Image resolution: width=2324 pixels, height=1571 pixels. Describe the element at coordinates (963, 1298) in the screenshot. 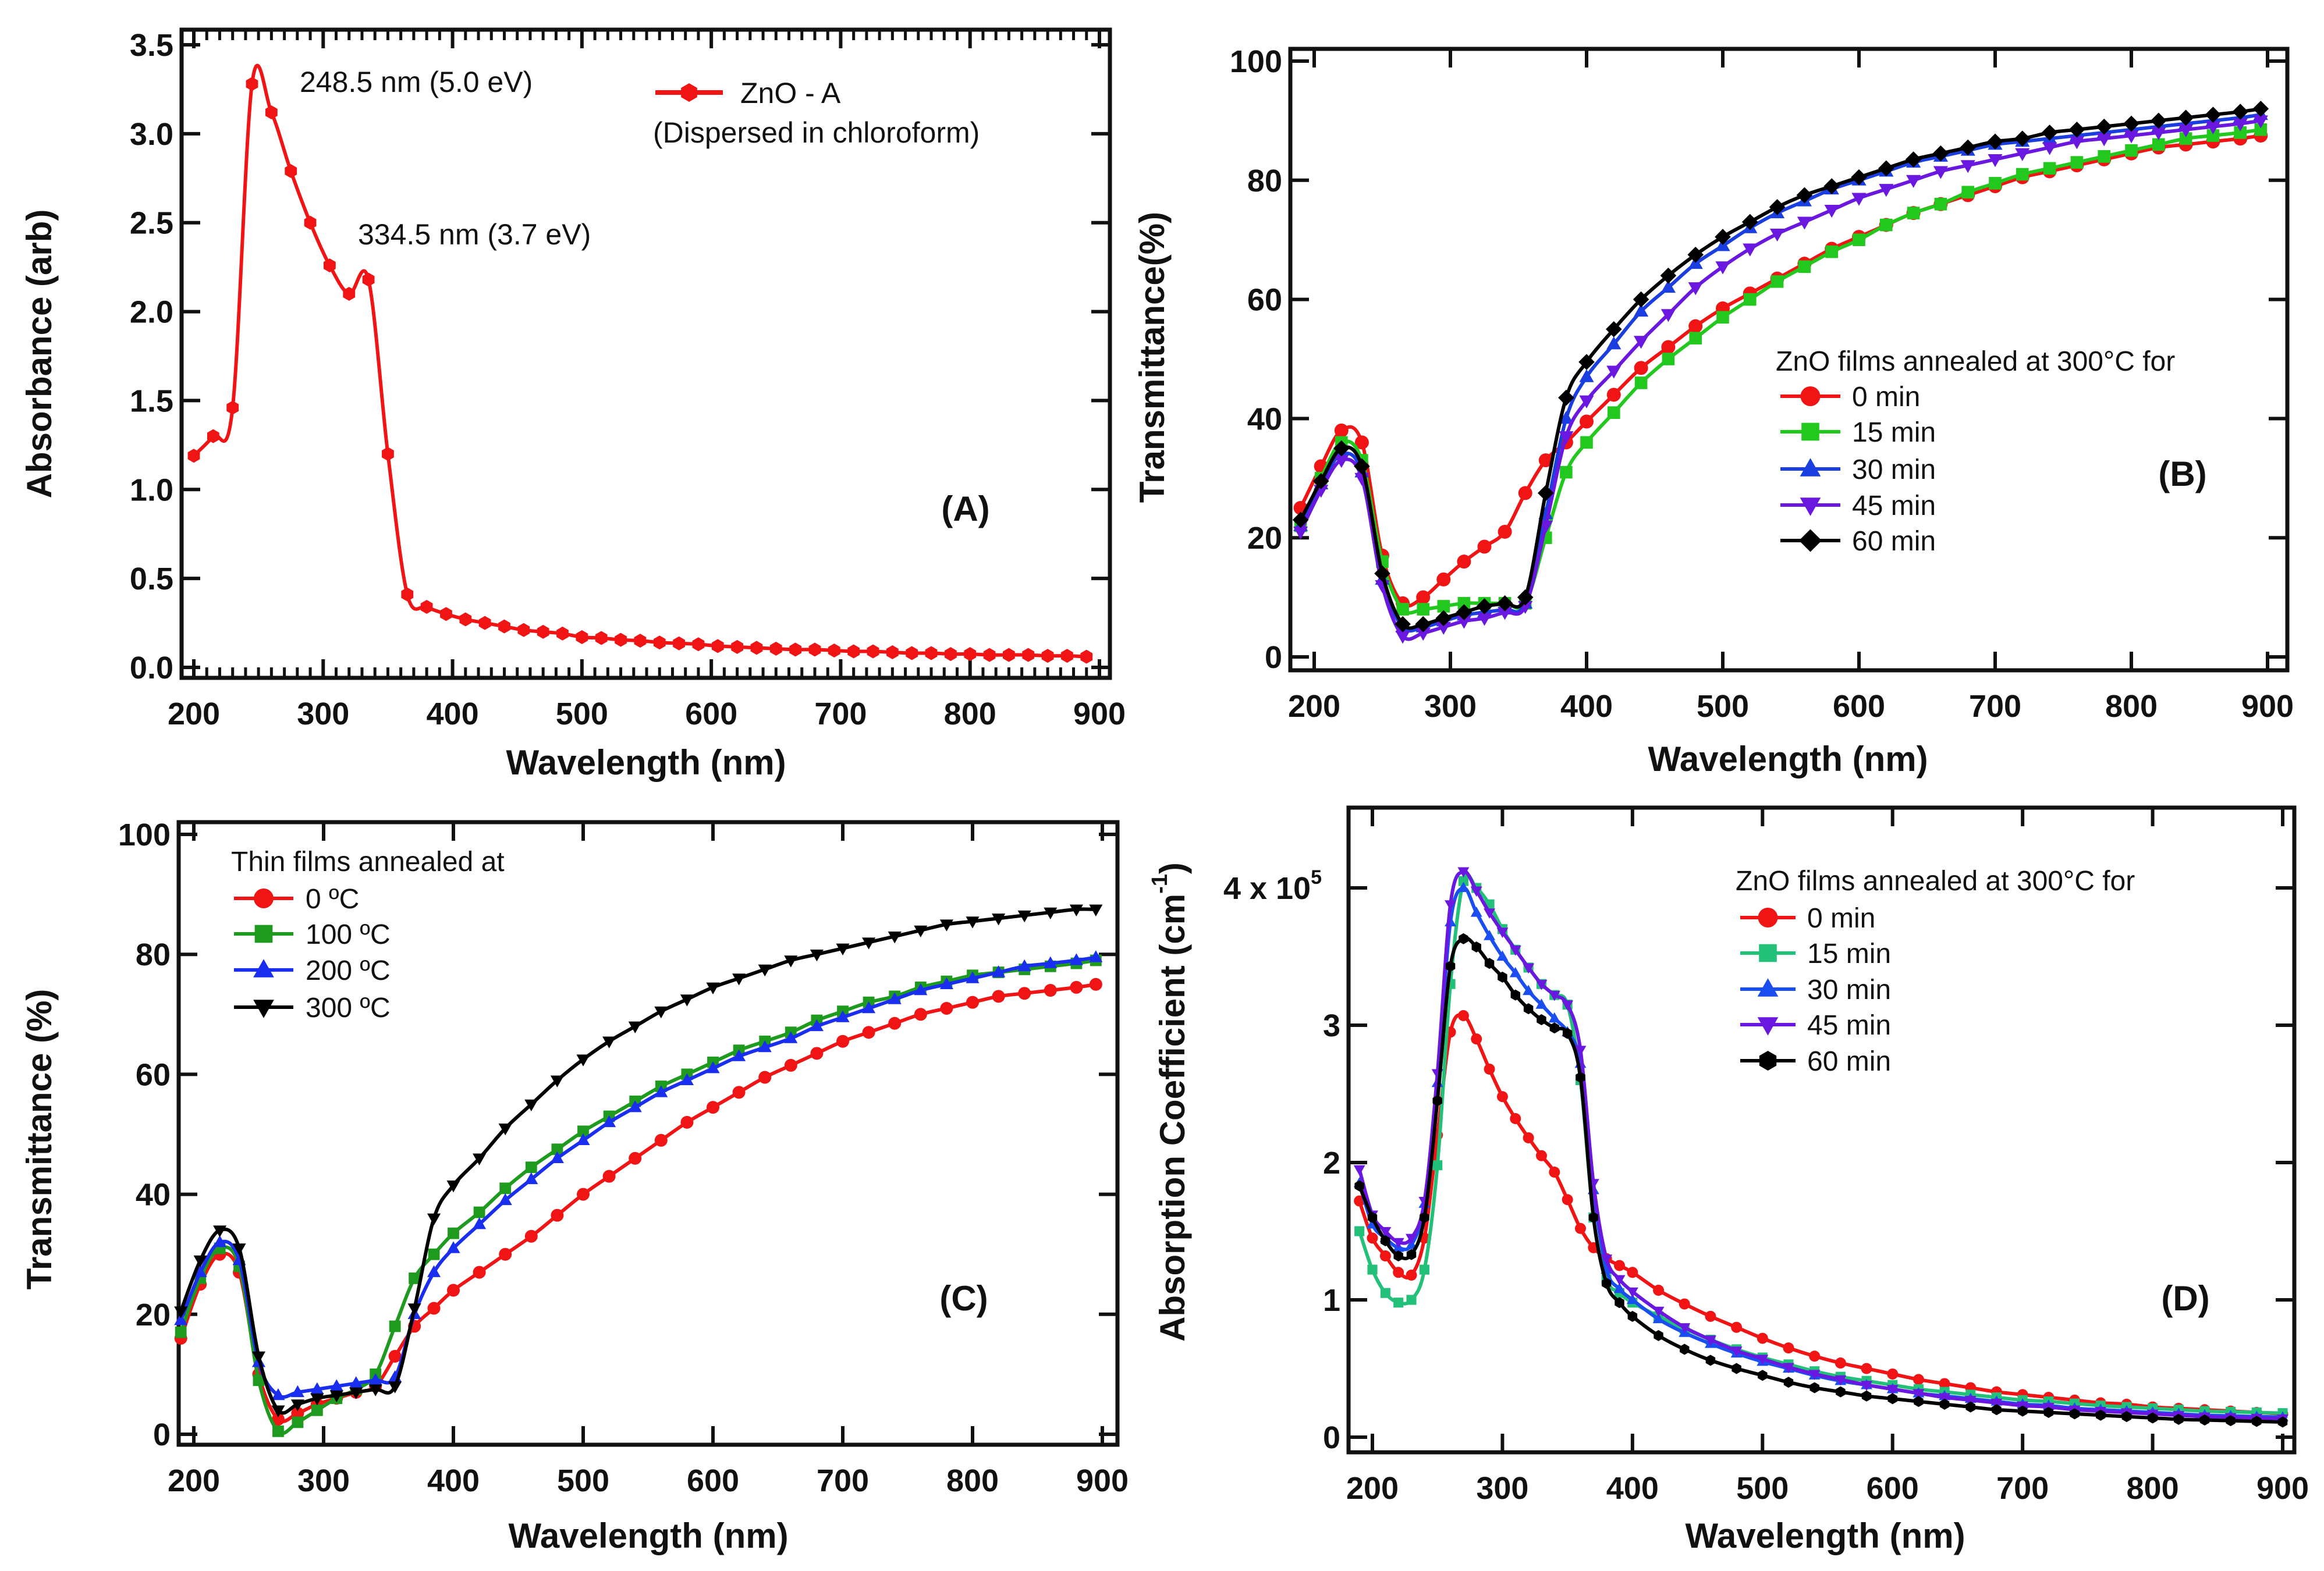

I see `panel-label: (C)` at that location.